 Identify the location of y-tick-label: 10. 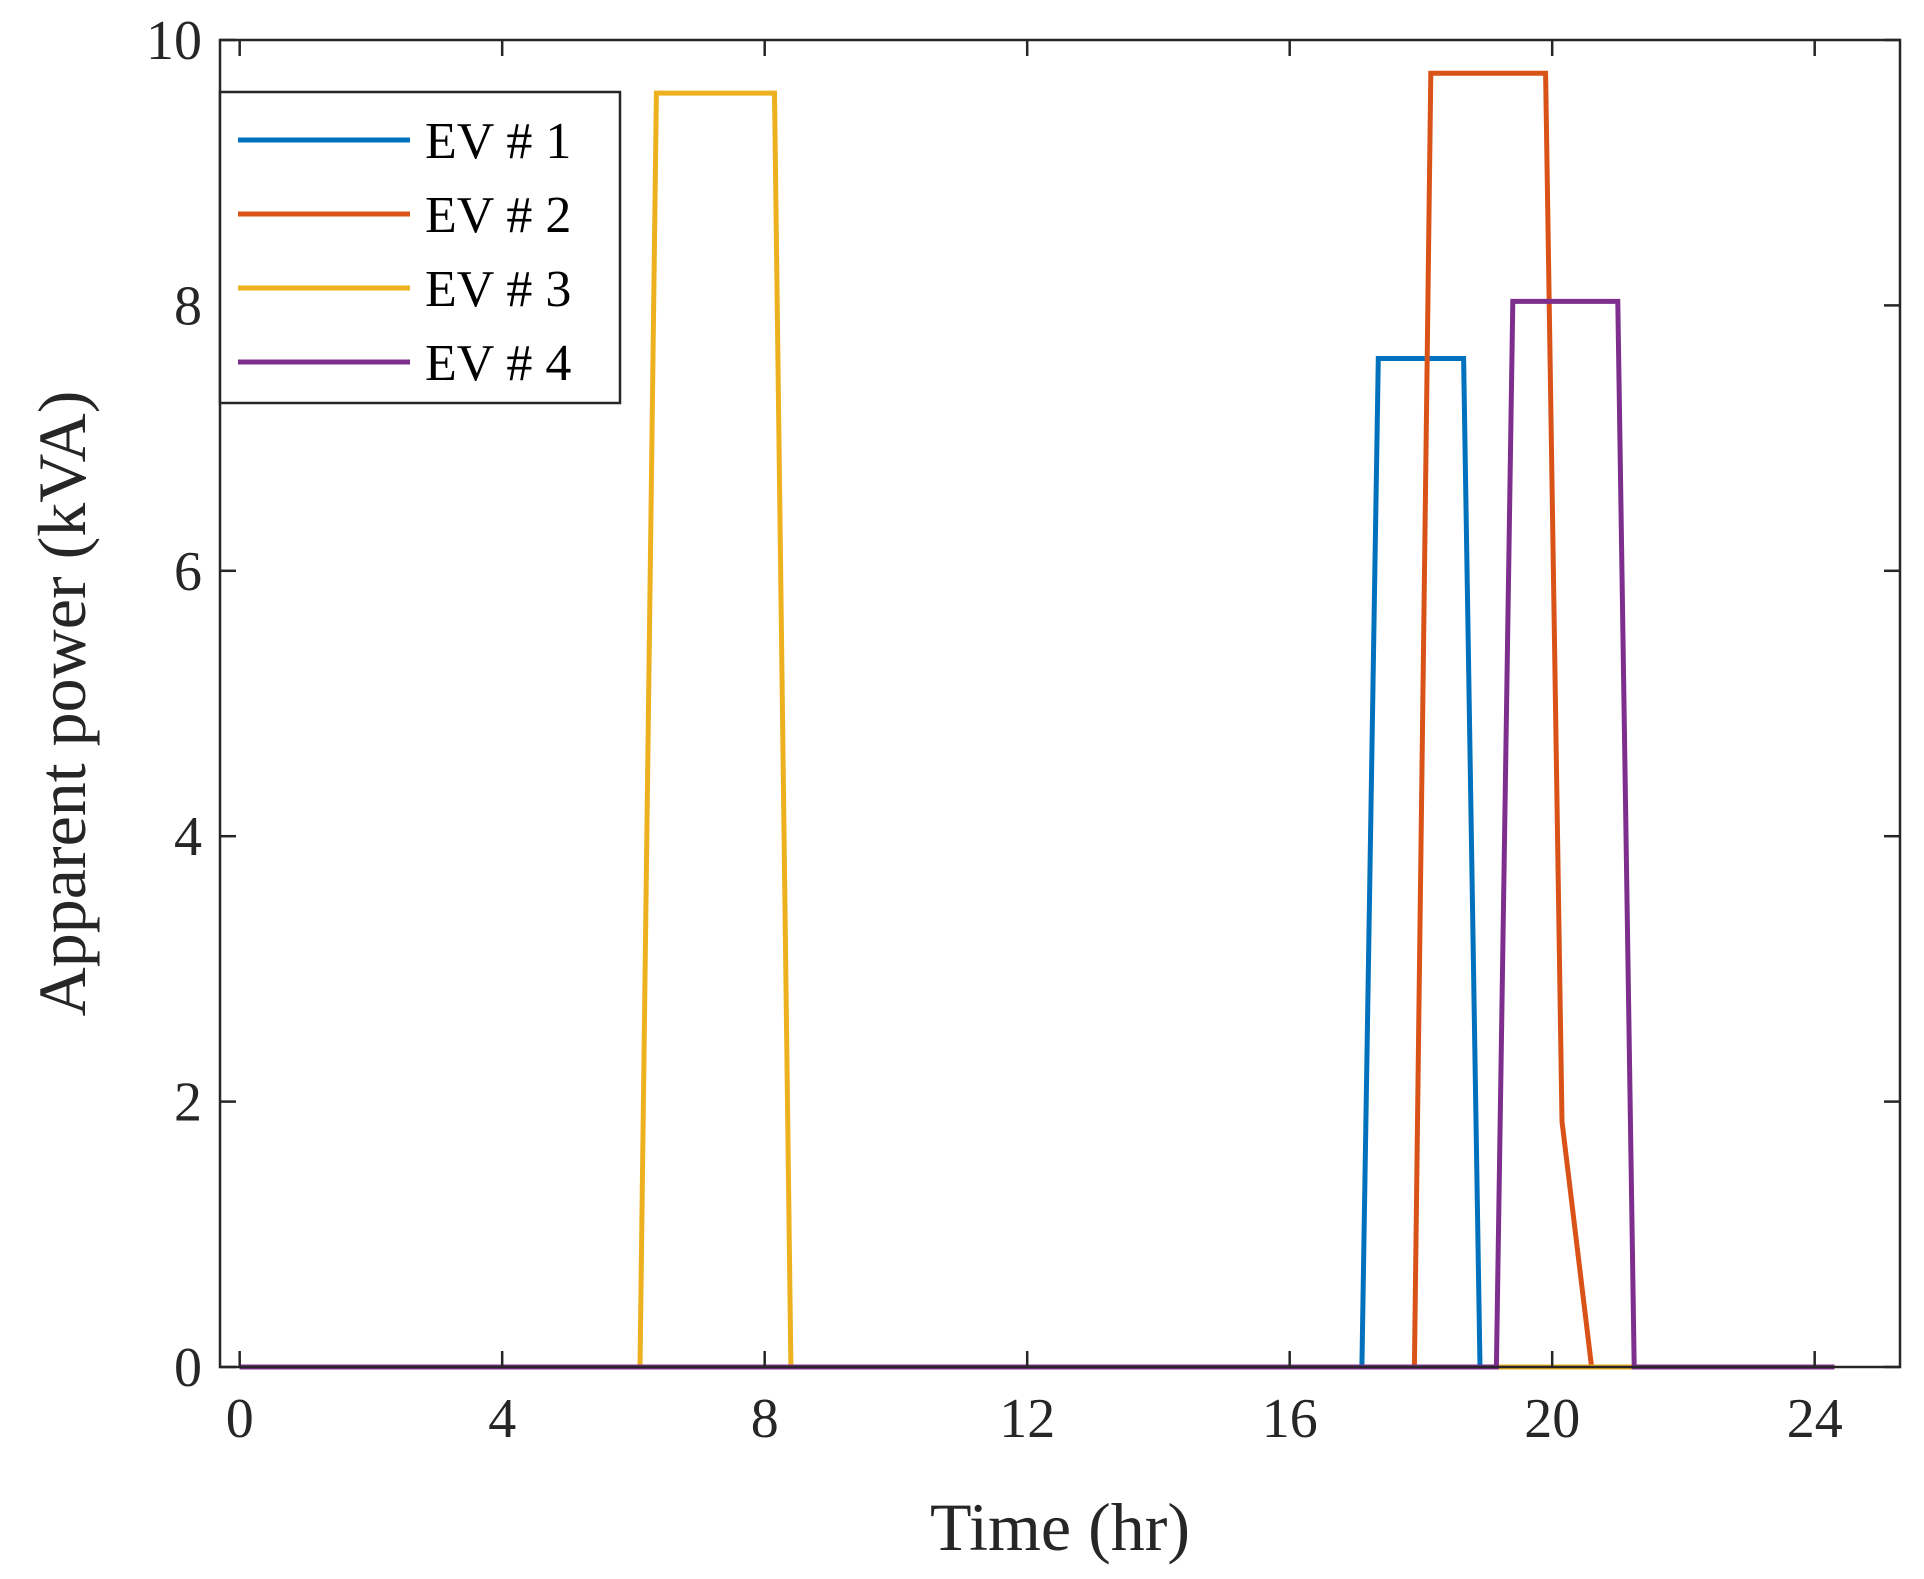
(174, 41).